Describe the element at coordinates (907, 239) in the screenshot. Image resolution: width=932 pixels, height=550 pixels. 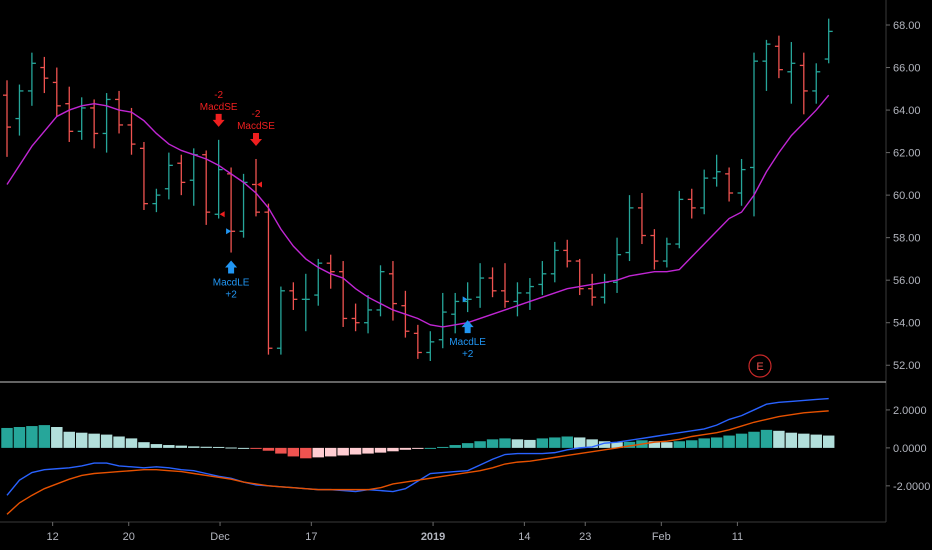
I see `price-tick-label: 58.00` at that location.